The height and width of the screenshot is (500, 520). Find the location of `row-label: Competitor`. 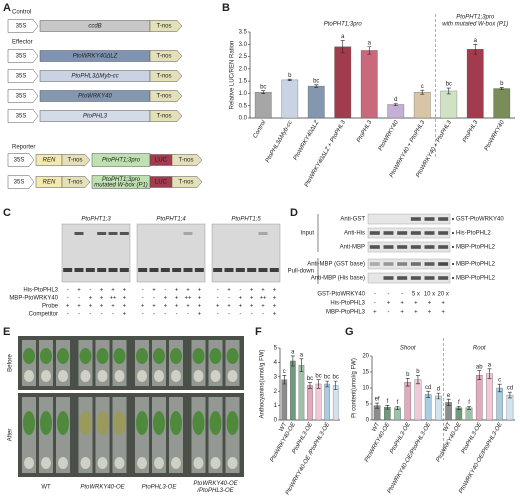

row-label: Competitor is located at coordinates (43, 315).